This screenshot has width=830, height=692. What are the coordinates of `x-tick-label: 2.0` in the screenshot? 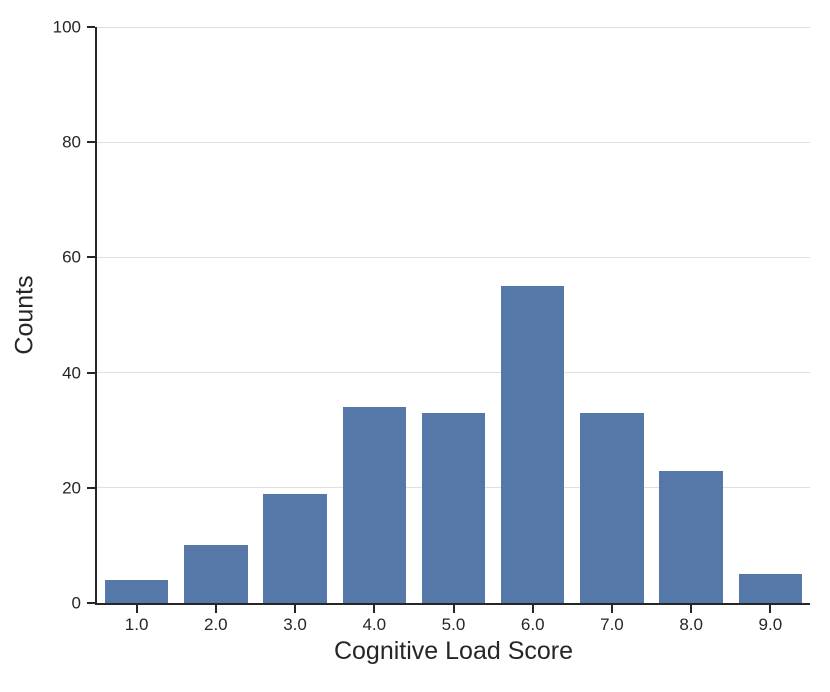 It's located at (216, 624).